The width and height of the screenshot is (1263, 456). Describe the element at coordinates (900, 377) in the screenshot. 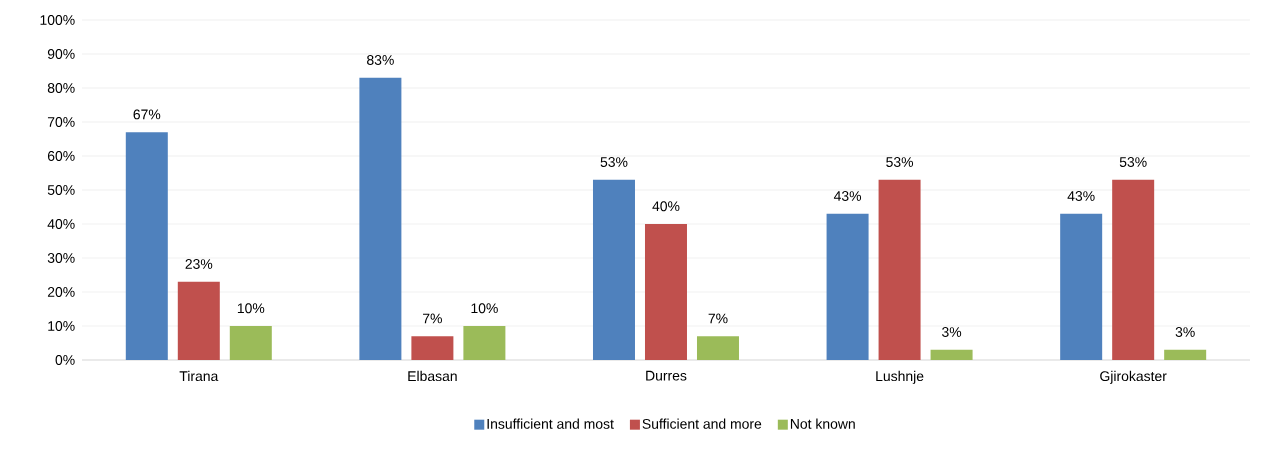

I see `x-tick-label: Lushnje` at that location.